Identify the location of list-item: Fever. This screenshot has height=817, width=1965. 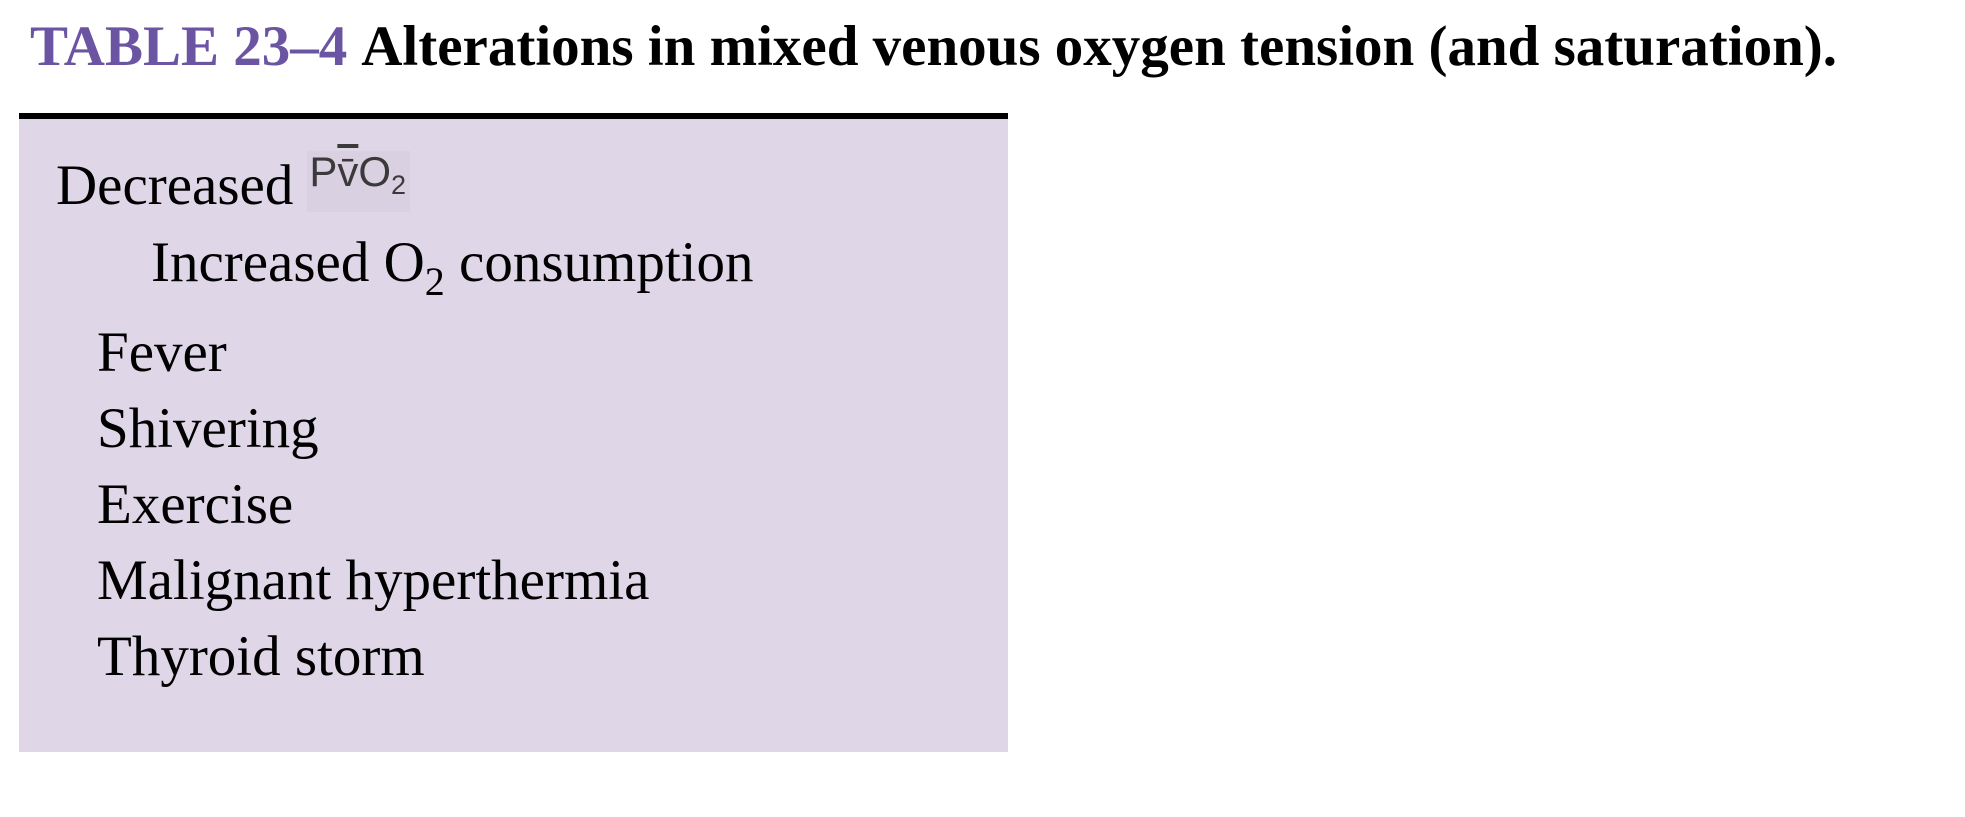
(162, 352).